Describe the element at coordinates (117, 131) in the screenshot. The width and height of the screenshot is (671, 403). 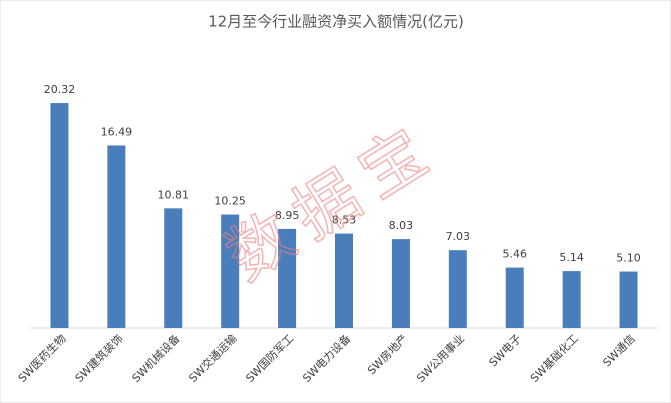
I see `data-label: 16.49` at that location.